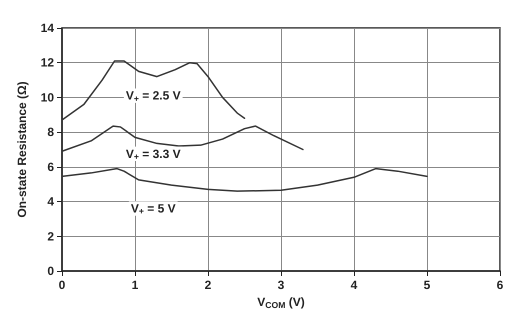  I want to click on y-tick-label: 14, so click(47, 28).